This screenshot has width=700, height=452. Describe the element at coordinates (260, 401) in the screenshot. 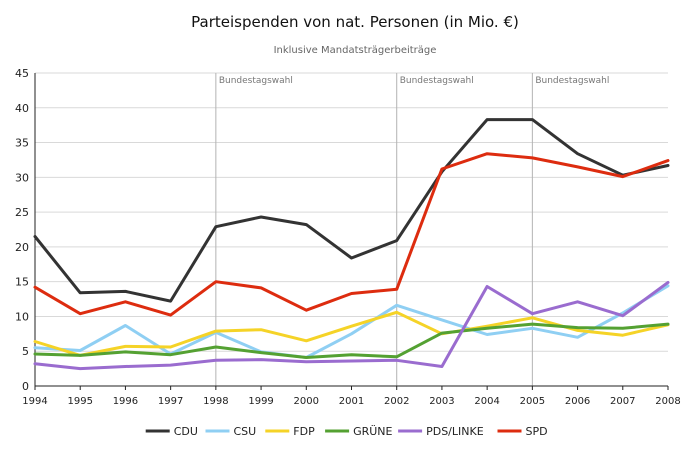

I see `x-tick-label: 1999` at that location.